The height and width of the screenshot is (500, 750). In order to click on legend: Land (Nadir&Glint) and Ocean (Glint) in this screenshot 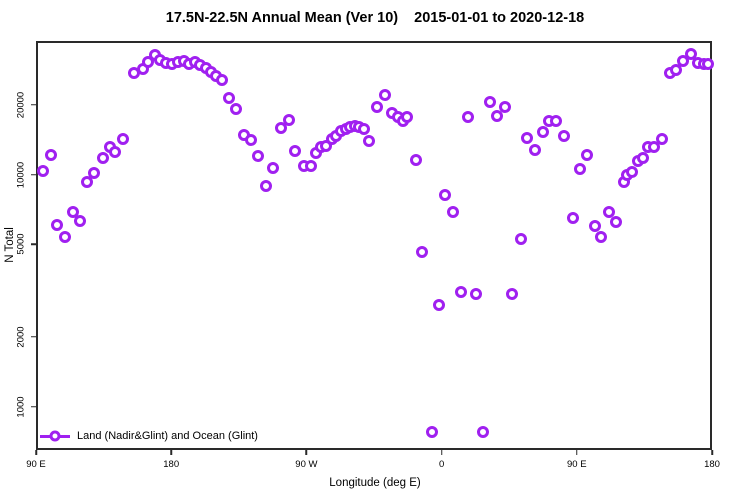, I will do `click(149, 436)`.